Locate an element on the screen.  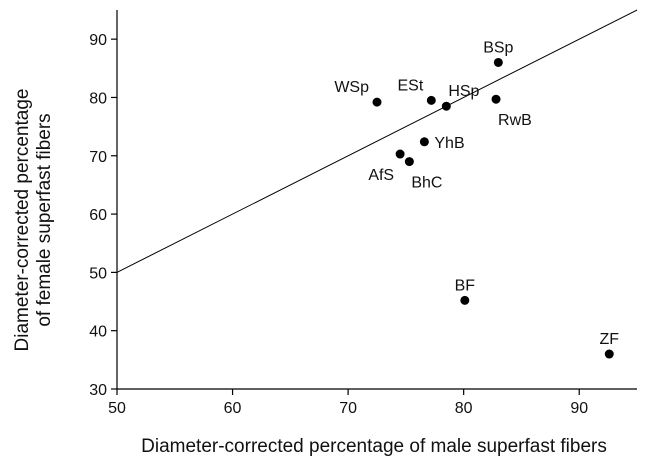
data-label-afs: AfS is located at coordinates (381, 175).